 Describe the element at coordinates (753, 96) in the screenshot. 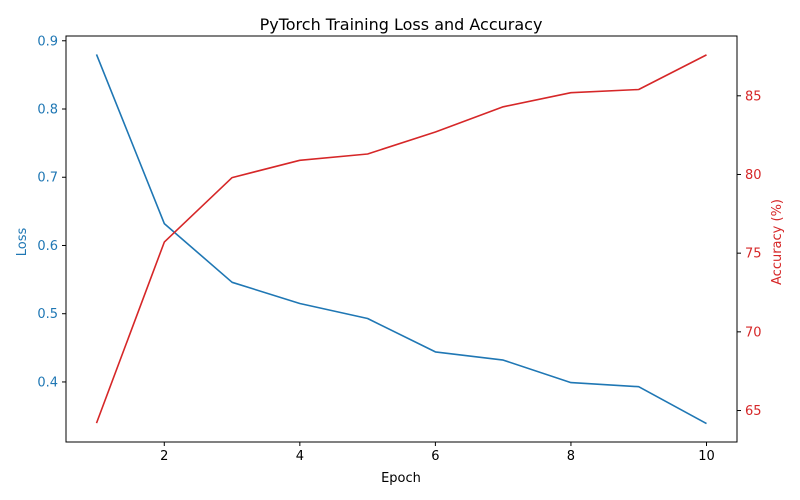

I see `y-right-tick-label: 85` at that location.